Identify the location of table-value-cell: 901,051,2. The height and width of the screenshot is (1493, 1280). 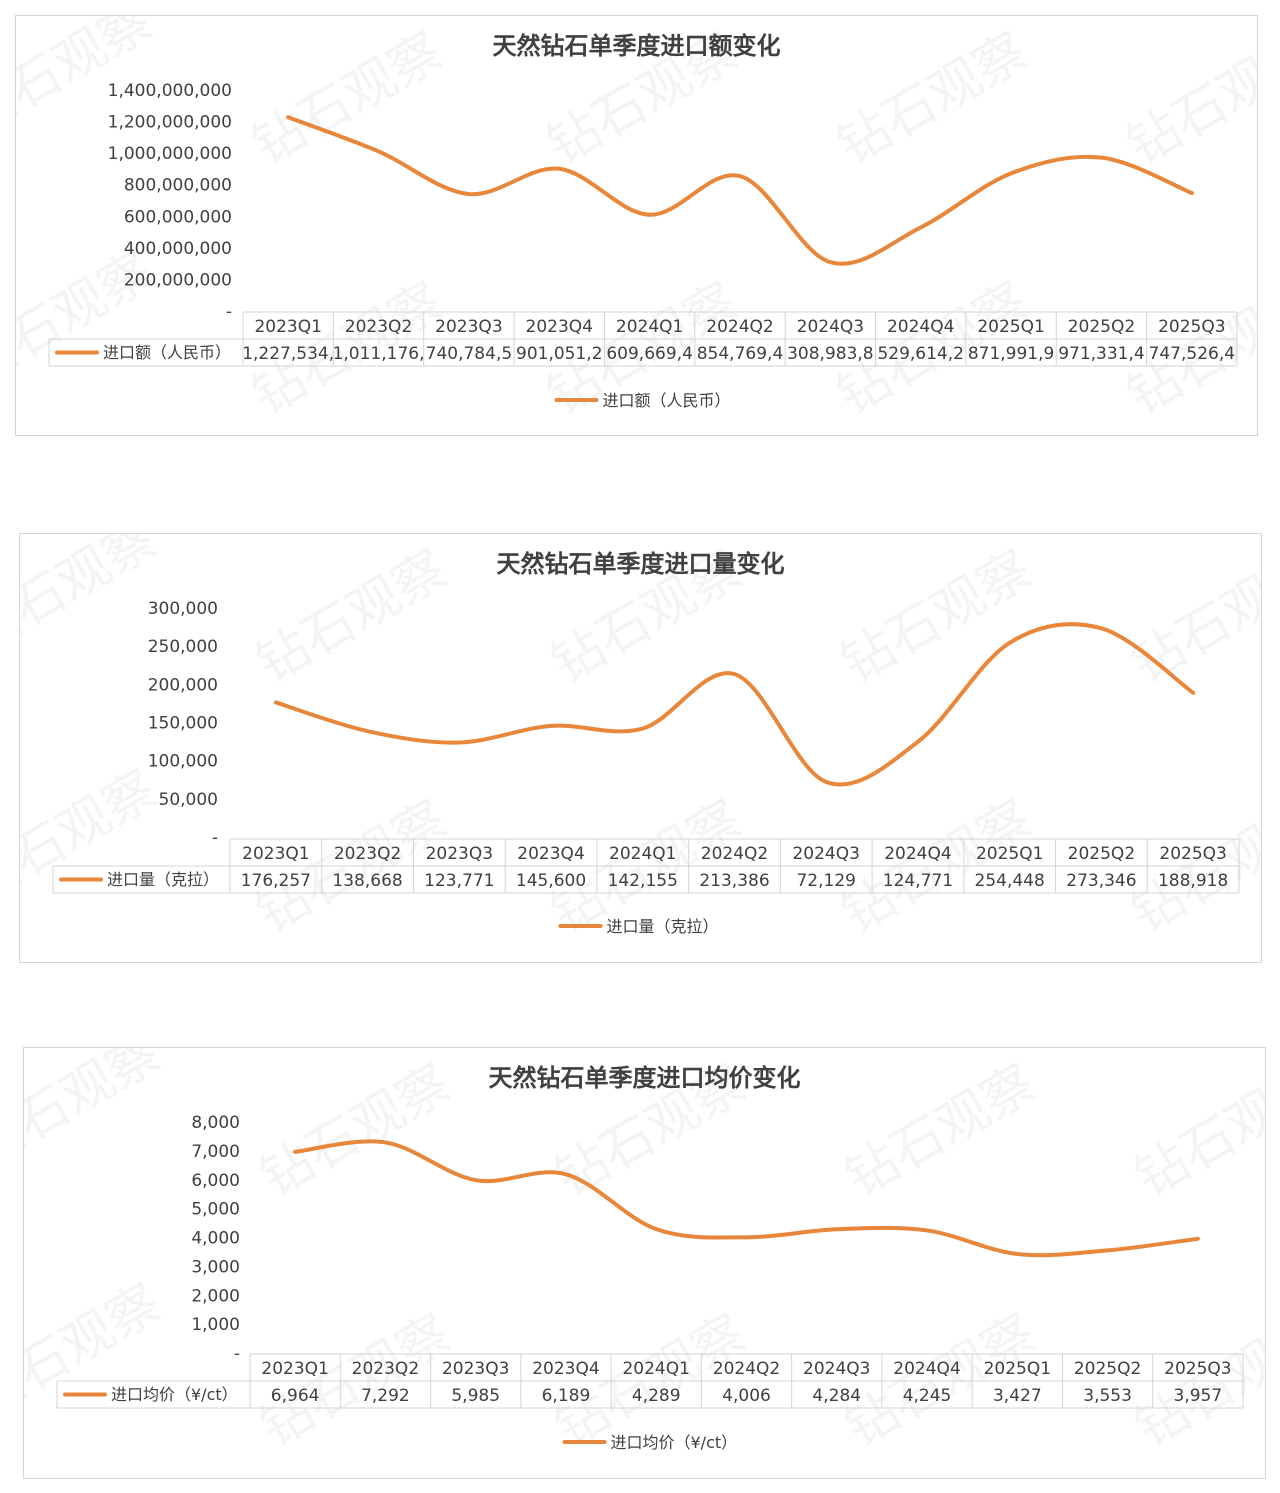
(559, 354).